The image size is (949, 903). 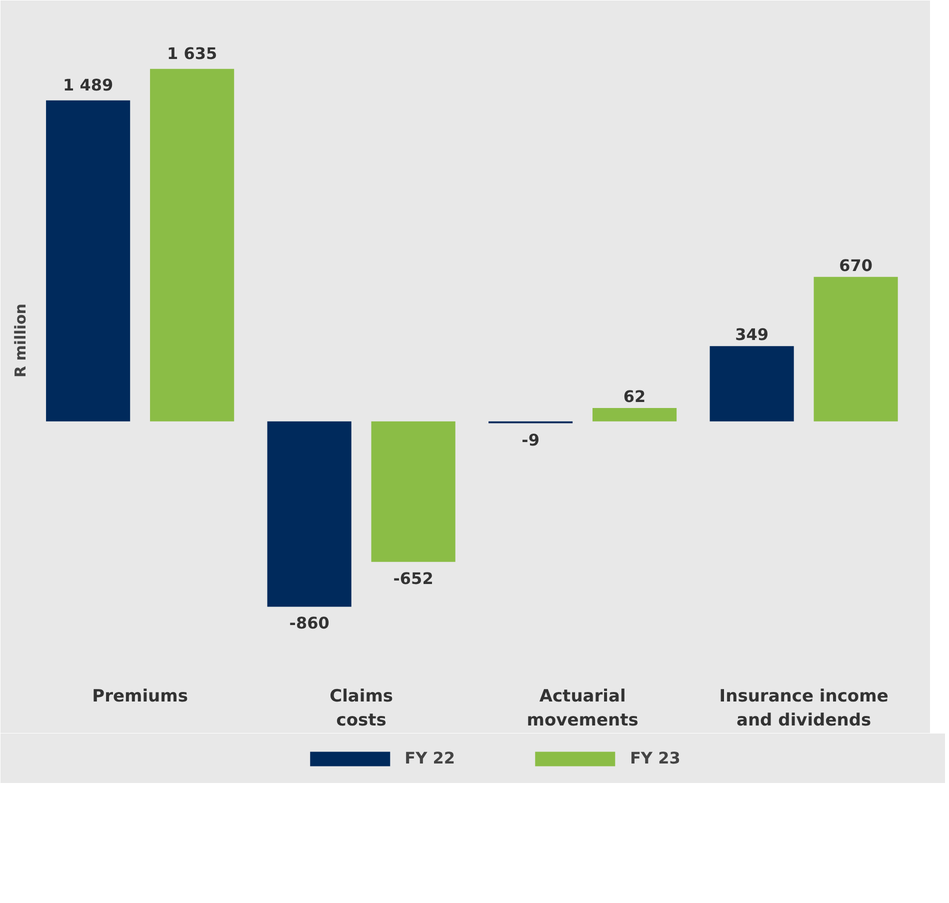 I want to click on data-label: -9, so click(x=531, y=440).